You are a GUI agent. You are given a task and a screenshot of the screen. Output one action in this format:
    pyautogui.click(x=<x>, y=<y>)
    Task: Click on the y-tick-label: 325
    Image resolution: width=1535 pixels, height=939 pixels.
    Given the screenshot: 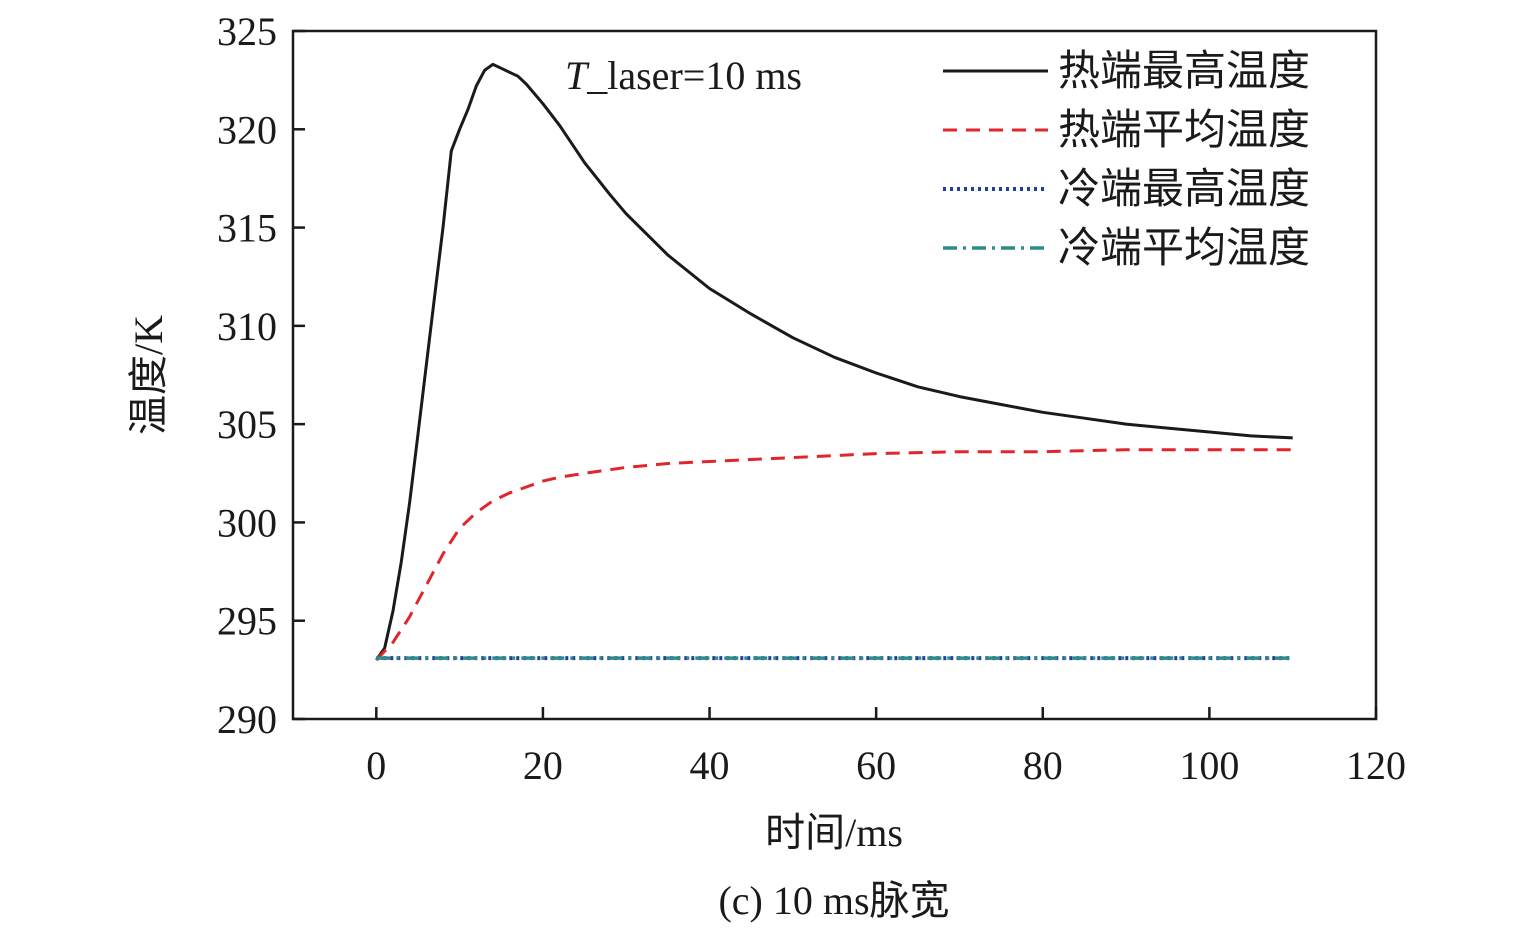 What is the action you would take?
    pyautogui.click(x=247, y=31)
    